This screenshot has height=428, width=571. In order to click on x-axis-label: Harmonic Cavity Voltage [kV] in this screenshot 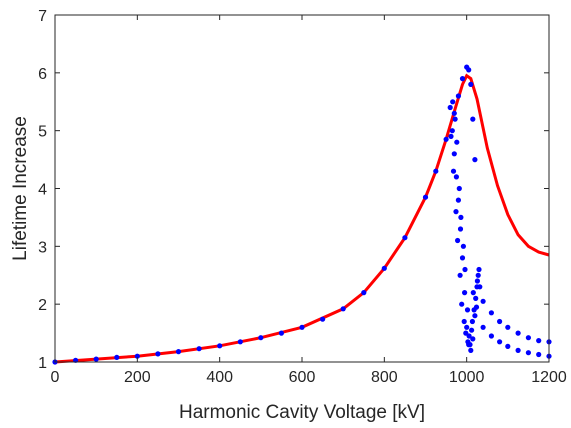, I will do `click(302, 412)`.